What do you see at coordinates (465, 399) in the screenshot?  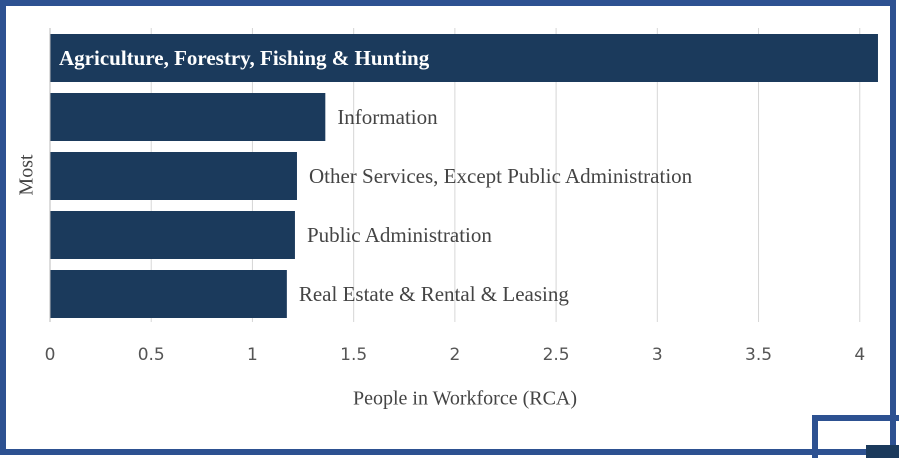 I see `x-axis-label: People in Workforce (RCA)` at bounding box center [465, 399].